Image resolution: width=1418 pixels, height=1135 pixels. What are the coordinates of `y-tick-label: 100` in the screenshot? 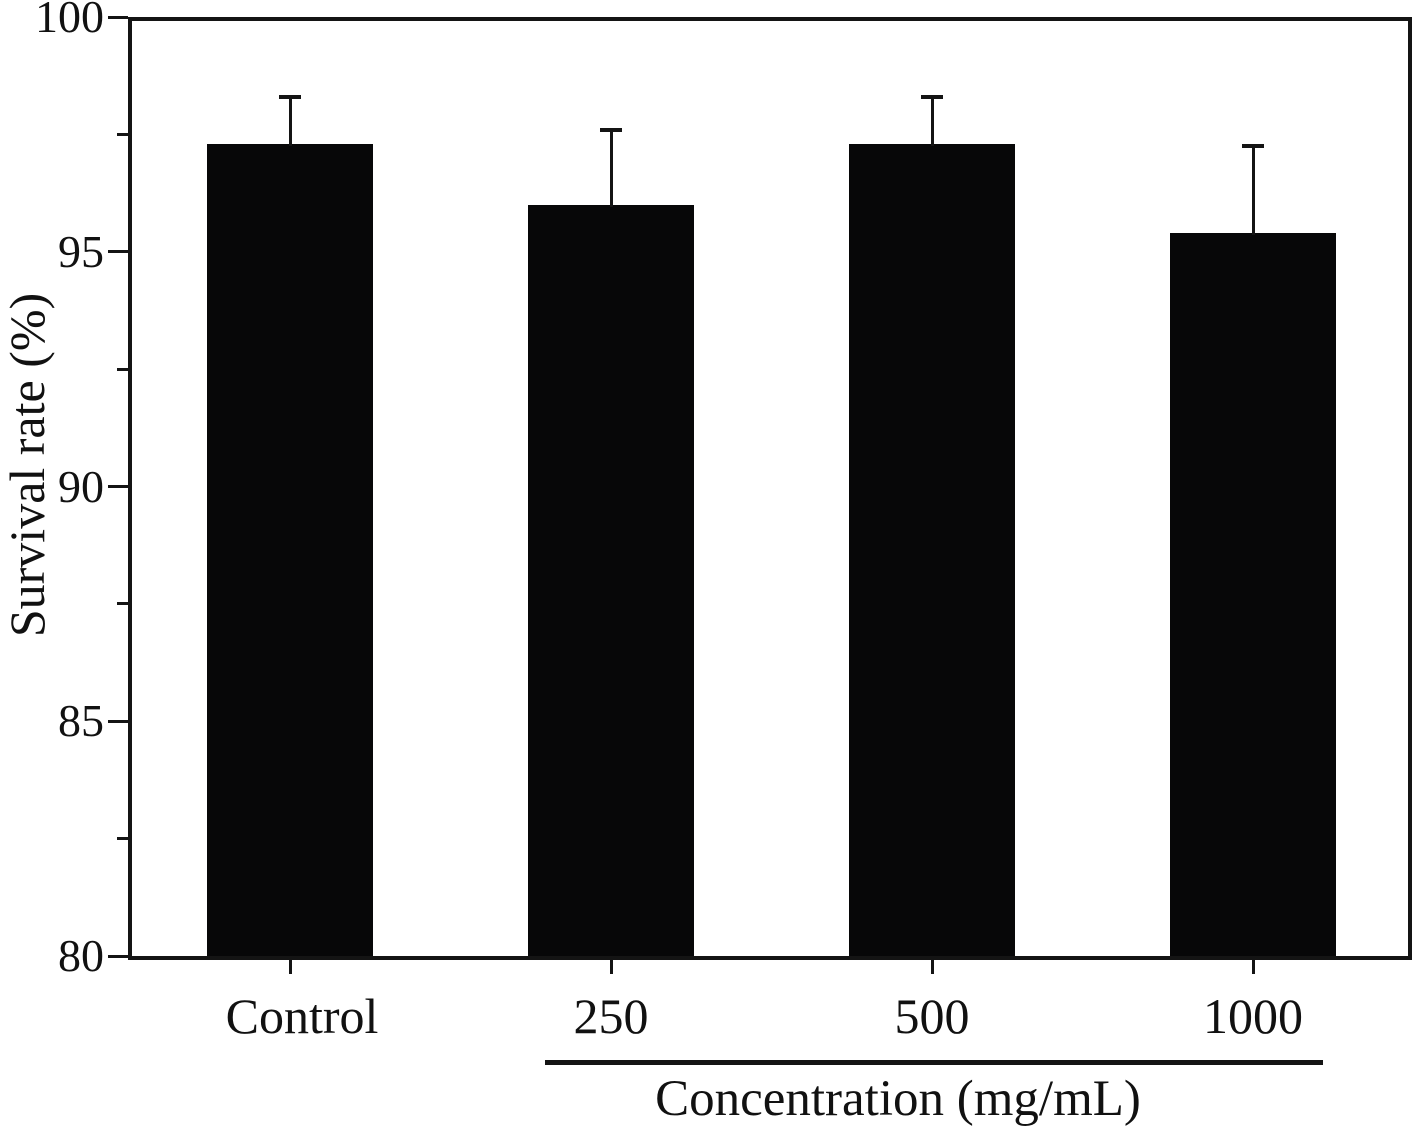 It's located at (69, 21).